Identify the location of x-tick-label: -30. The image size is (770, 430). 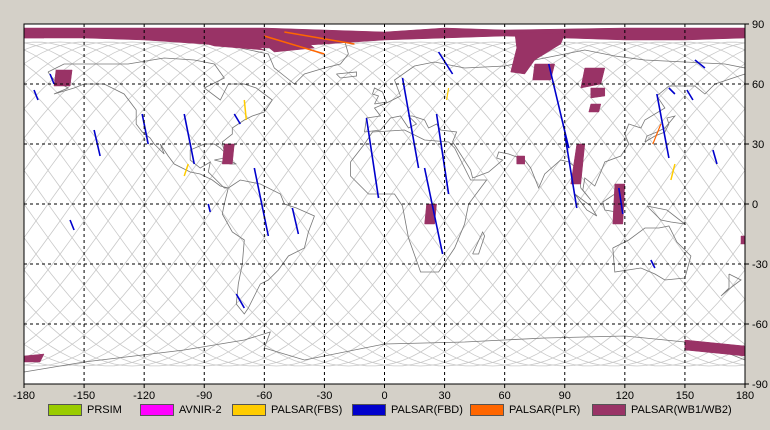
(324, 396).